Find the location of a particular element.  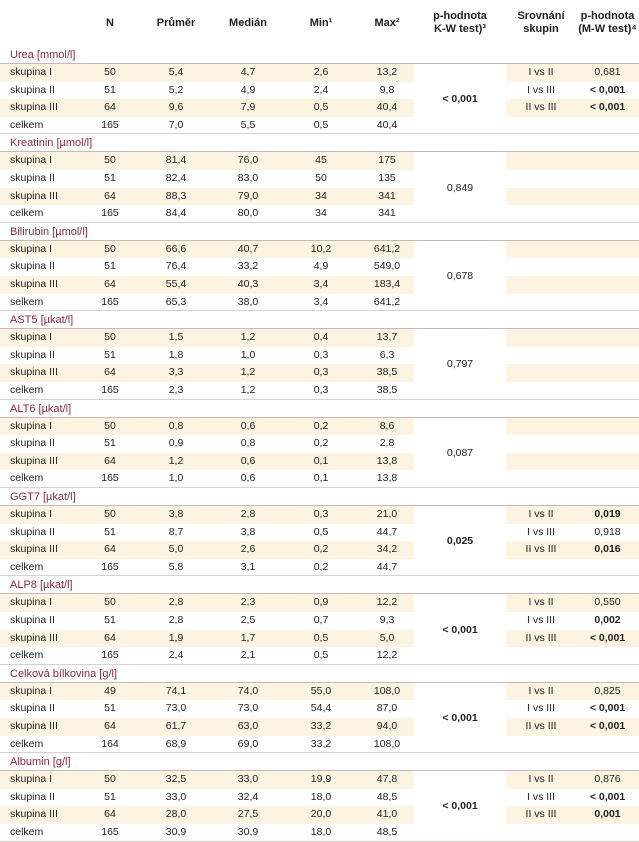

cell-median: 2,3 is located at coordinates (248, 602).